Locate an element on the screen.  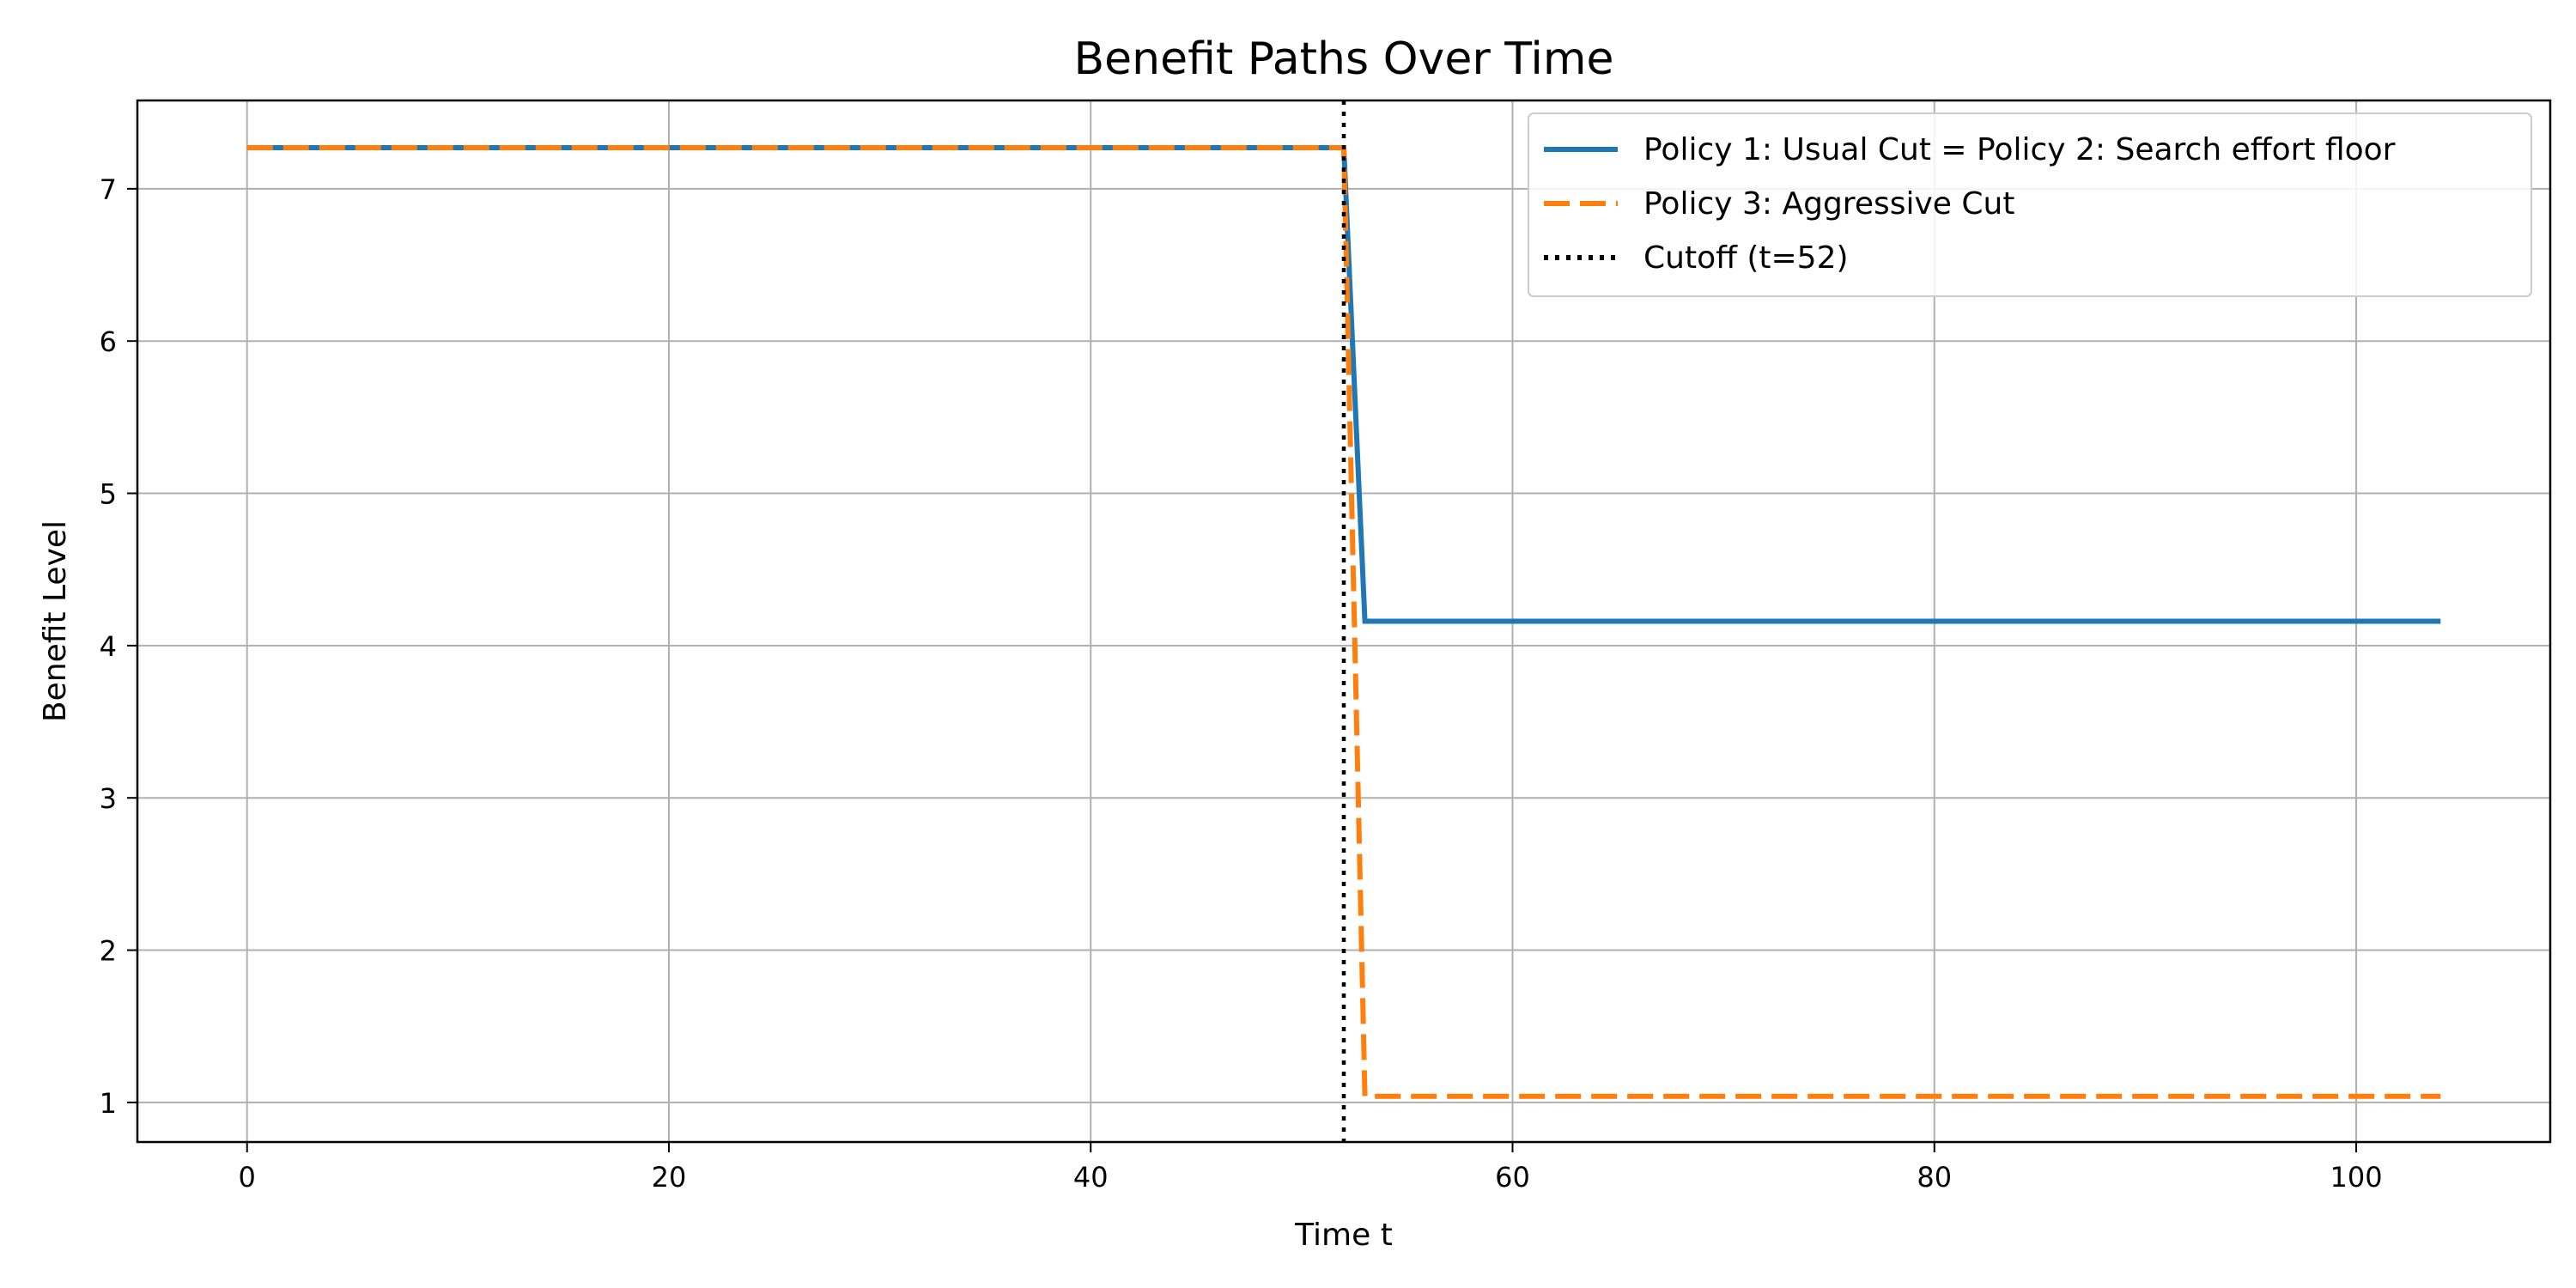
legend-label: Cutoff (t=52) is located at coordinates (1746, 258).